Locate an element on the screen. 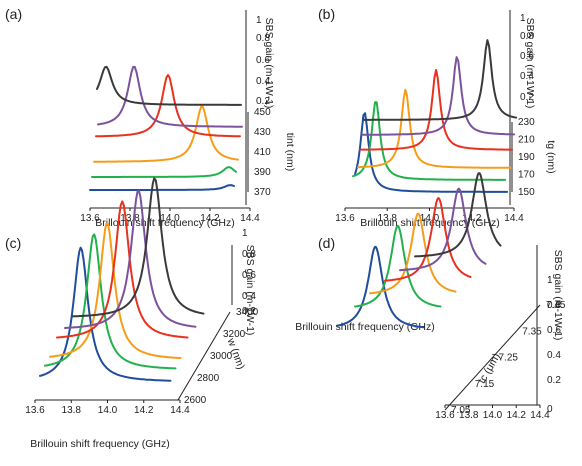 The width and height of the screenshot is (582, 466). depth-tick-label: 2600 is located at coordinates (195, 400).